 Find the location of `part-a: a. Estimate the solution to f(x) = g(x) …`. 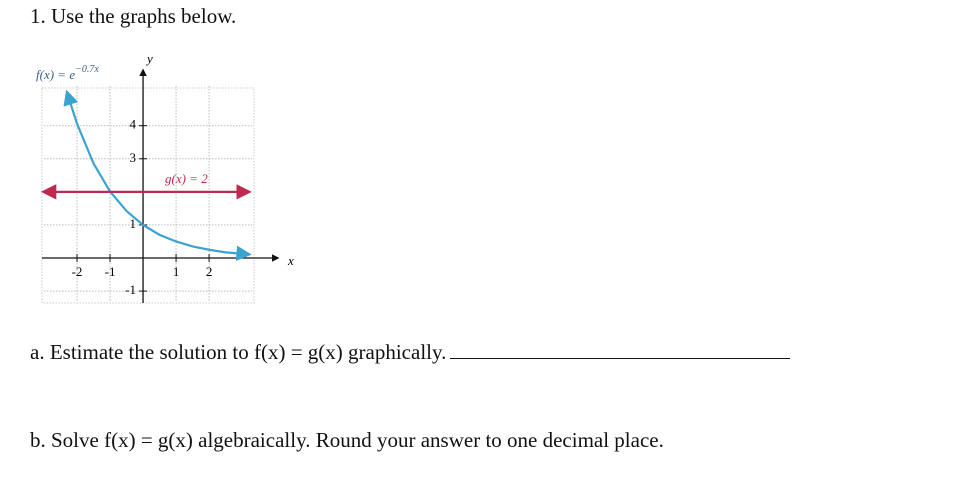

part-a: a. Estimate the solution to f(x) = g(x) … is located at coordinates (410, 352).